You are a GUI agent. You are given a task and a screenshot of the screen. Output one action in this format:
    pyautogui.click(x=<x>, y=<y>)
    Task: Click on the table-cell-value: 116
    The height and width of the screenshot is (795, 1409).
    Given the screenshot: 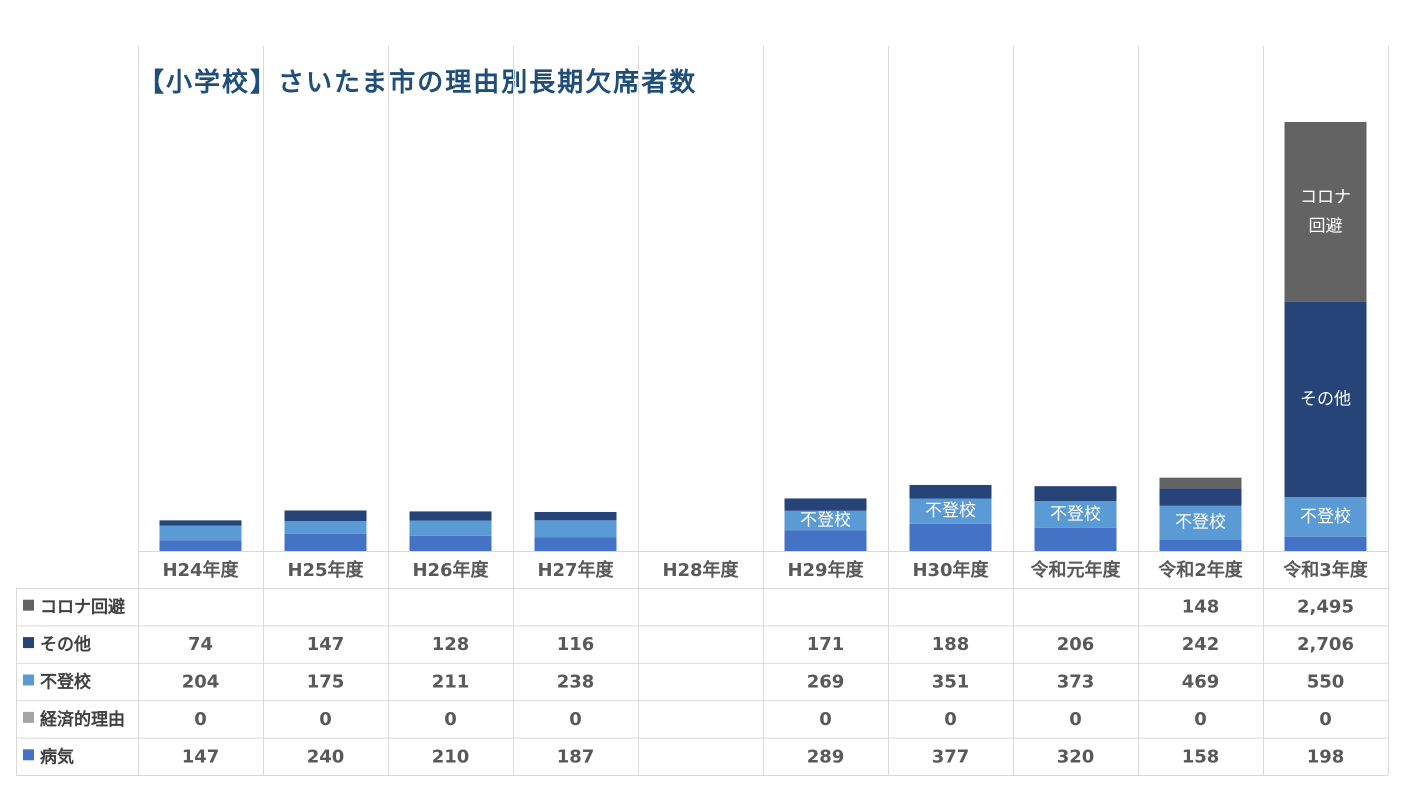 What is the action you would take?
    pyautogui.click(x=576, y=644)
    